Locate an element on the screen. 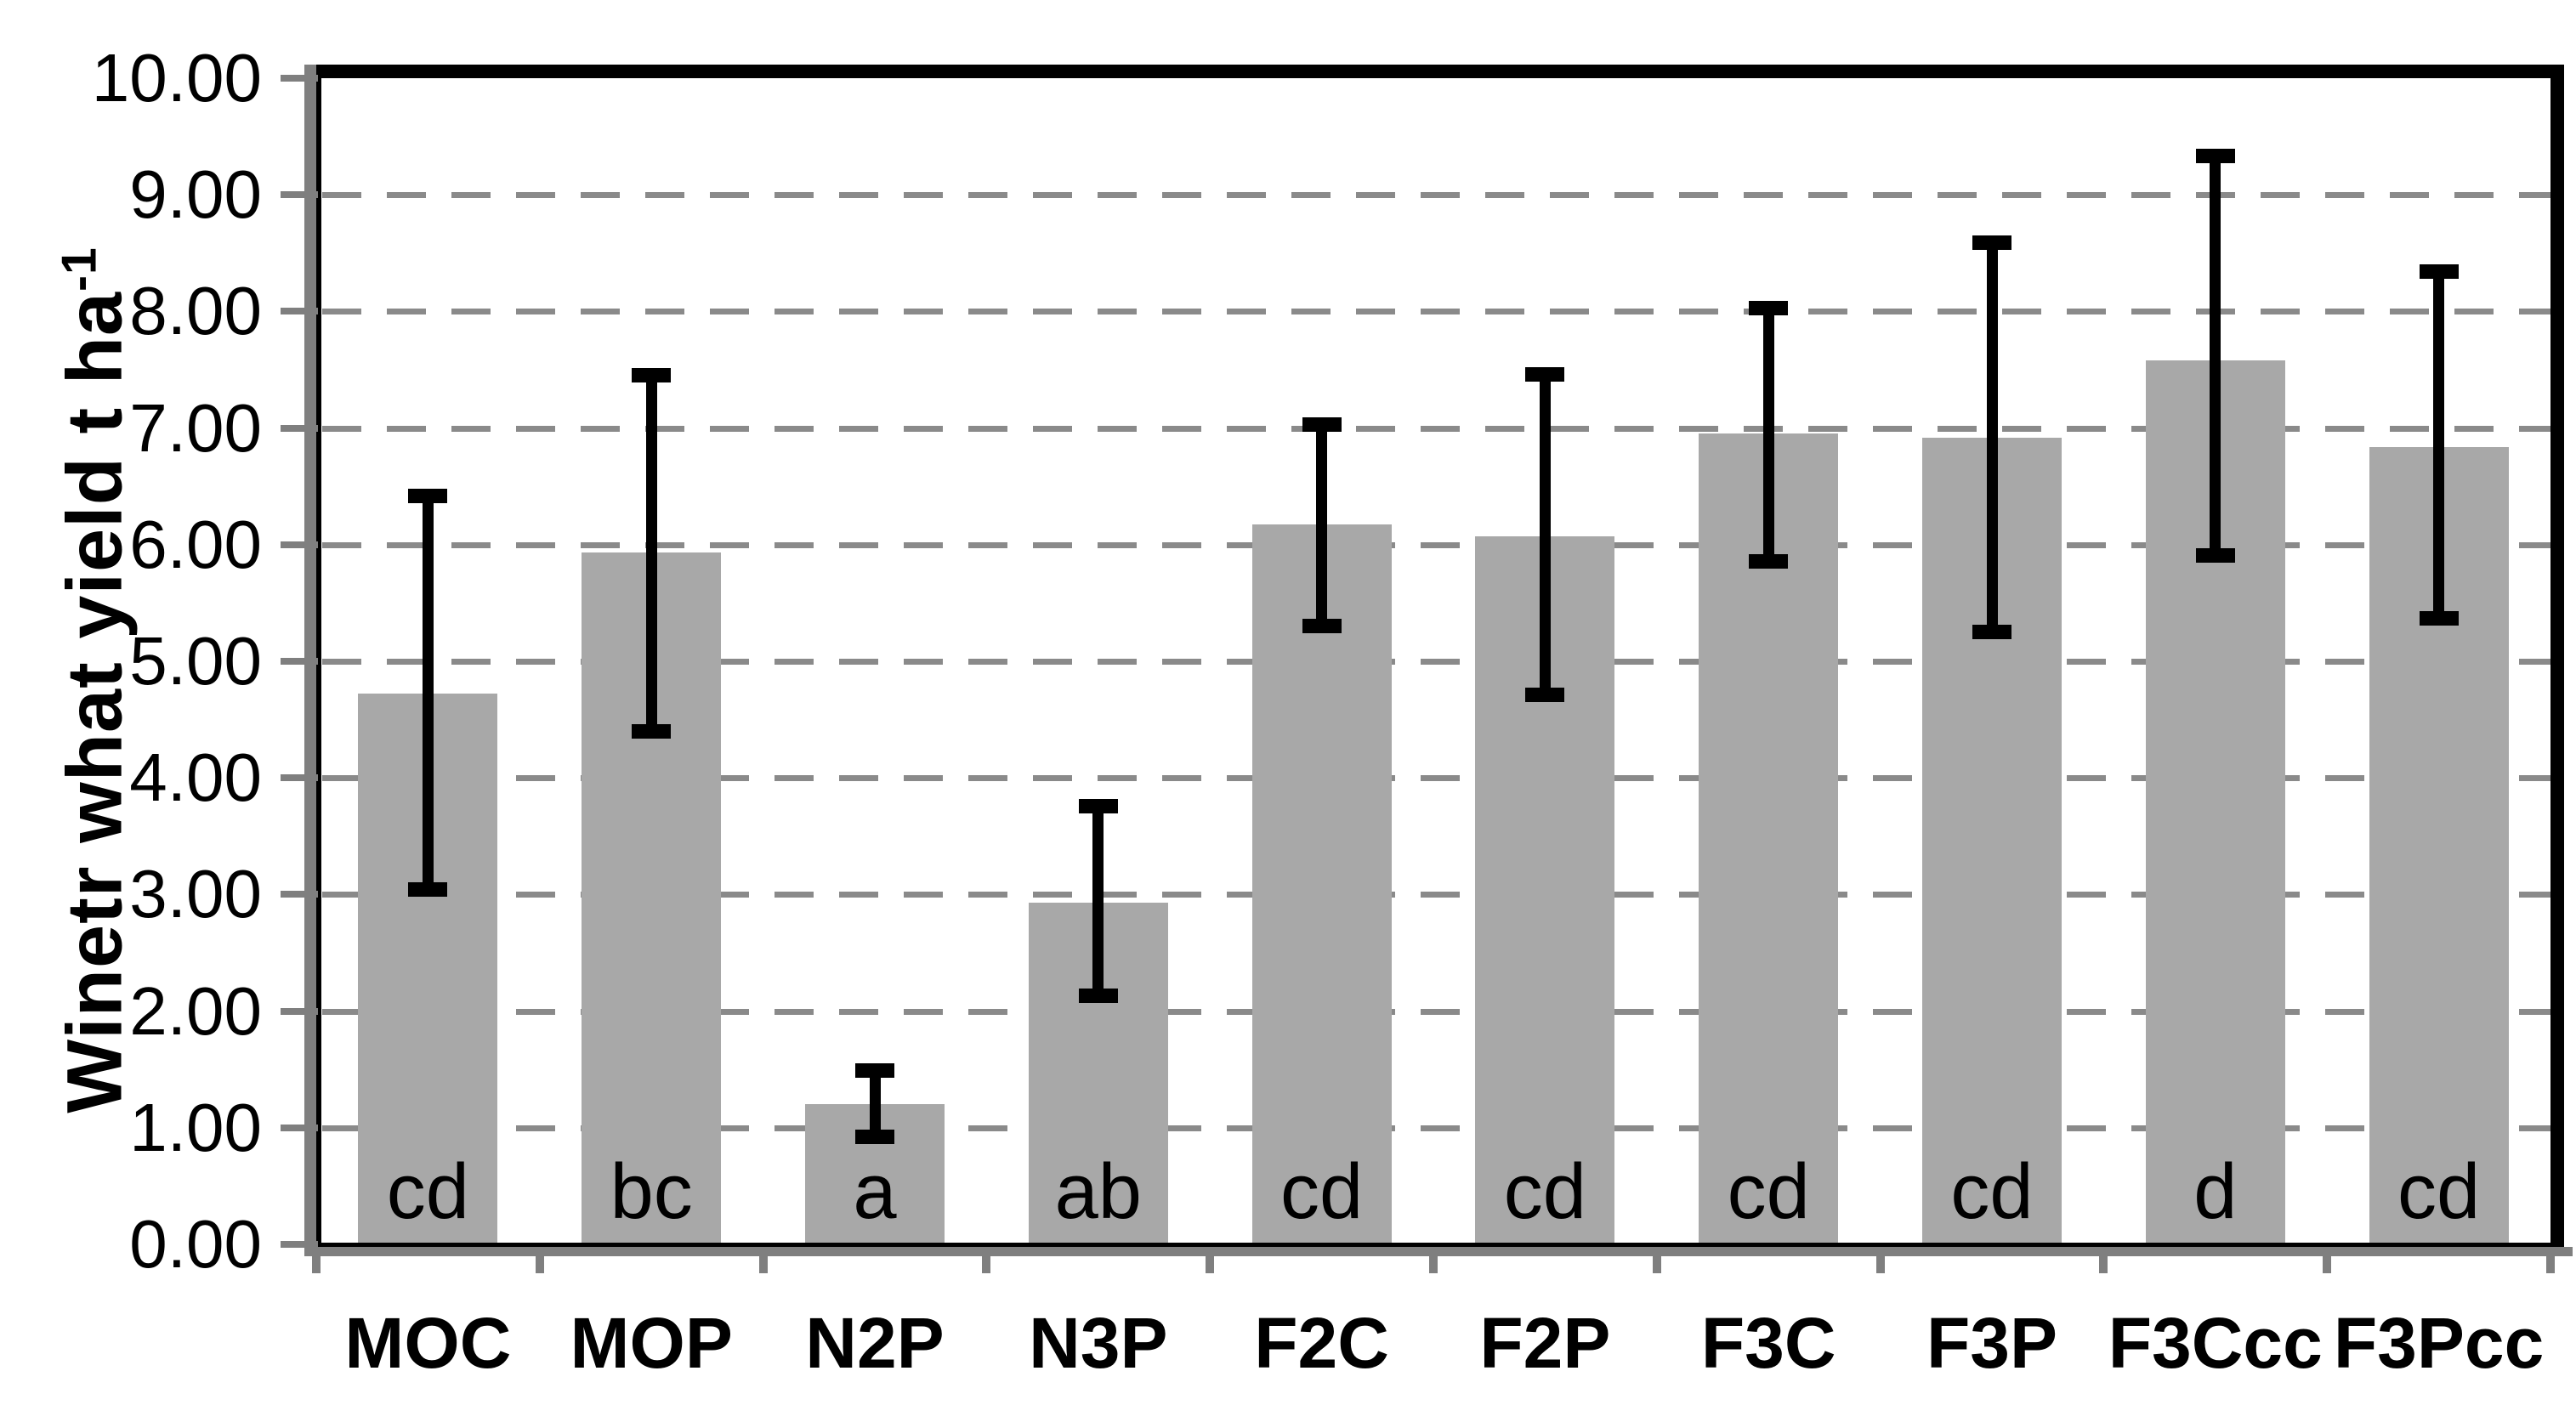  error-bar-bottom-cap-N3P is located at coordinates (1098, 996).